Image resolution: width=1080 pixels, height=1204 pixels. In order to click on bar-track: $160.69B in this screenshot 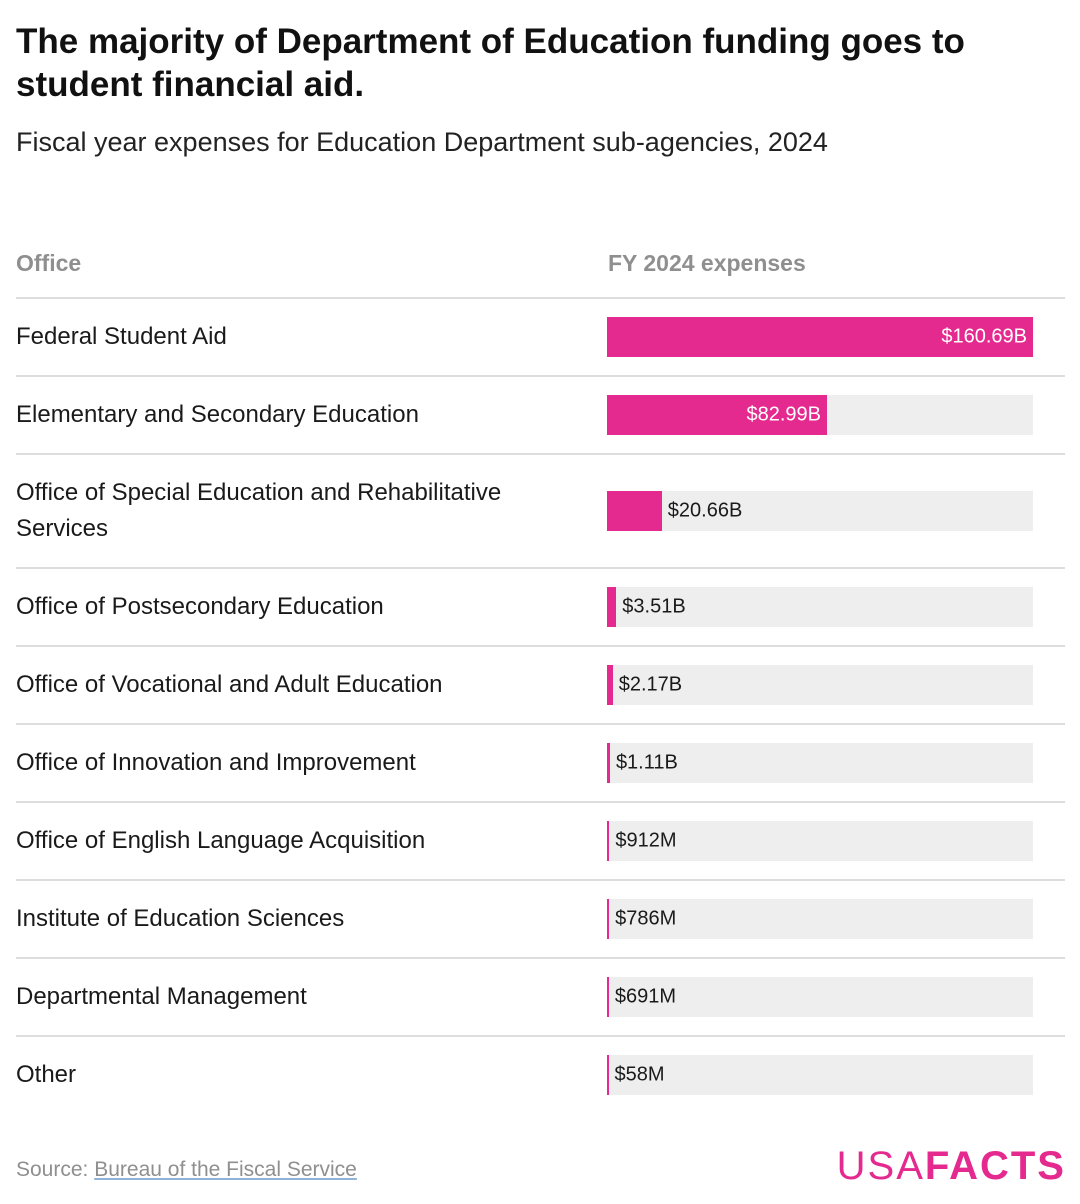, I will do `click(820, 337)`.